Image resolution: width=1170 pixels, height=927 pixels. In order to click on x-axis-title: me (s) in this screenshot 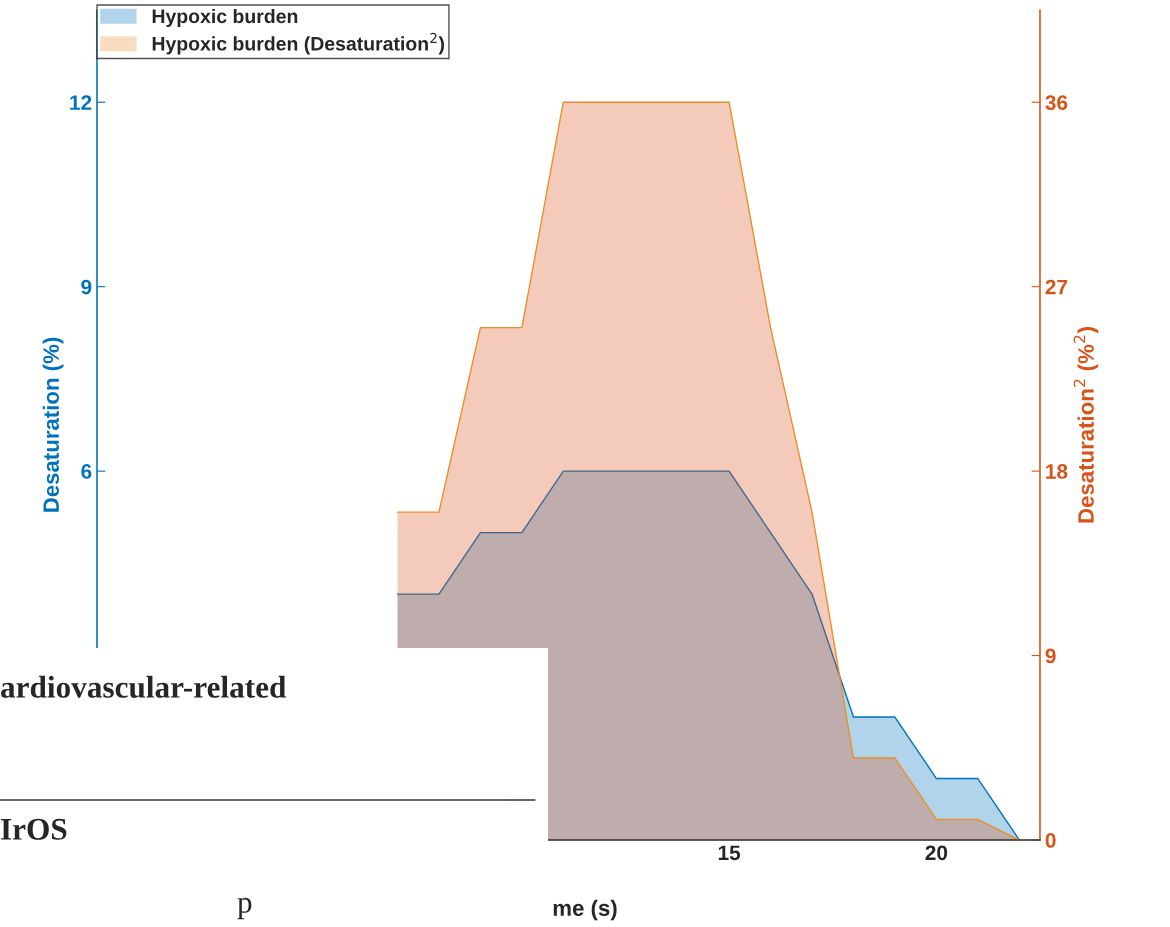, I will do `click(585, 910)`.